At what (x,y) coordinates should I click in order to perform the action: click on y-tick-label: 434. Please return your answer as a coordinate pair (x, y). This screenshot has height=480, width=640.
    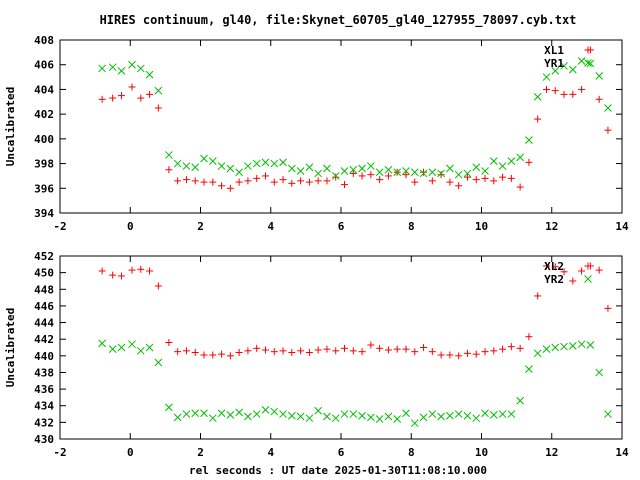
    Looking at the image, I should click on (44, 406).